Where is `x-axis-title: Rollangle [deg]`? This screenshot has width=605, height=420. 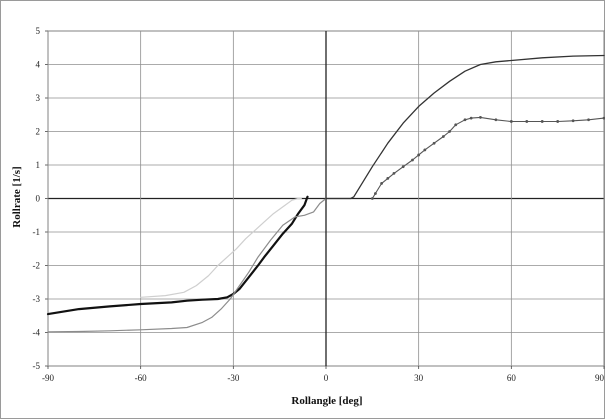 x-axis-title: Rollangle [deg] is located at coordinates (326, 401).